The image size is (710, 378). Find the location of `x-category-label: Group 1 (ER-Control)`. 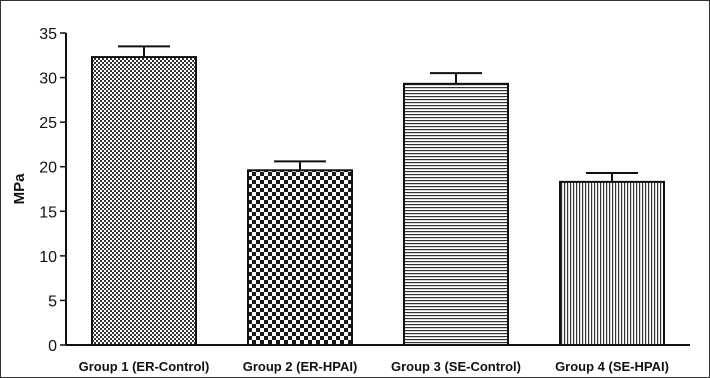

x-category-label: Group 1 (ER-Control) is located at coordinates (144, 366).